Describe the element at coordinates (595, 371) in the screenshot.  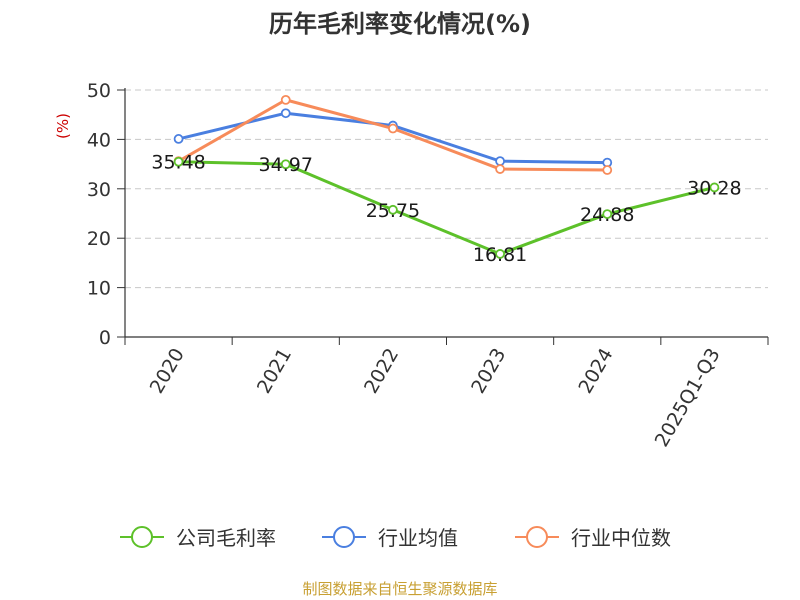
I see `x-tick-label: 2024` at that location.